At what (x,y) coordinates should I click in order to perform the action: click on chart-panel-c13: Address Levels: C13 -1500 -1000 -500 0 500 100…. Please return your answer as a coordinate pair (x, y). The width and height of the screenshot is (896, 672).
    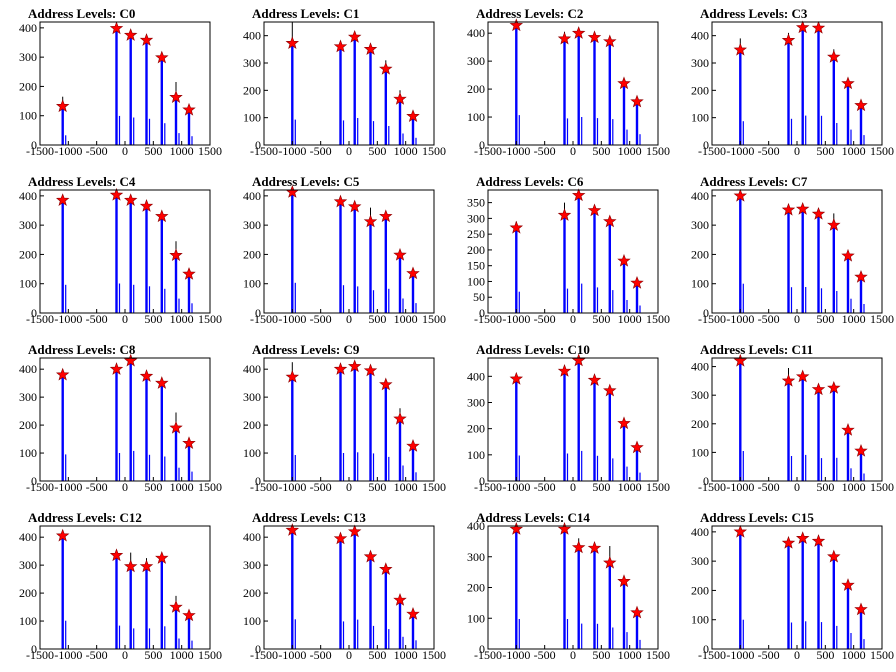
    Looking at the image, I should click on (344, 586).